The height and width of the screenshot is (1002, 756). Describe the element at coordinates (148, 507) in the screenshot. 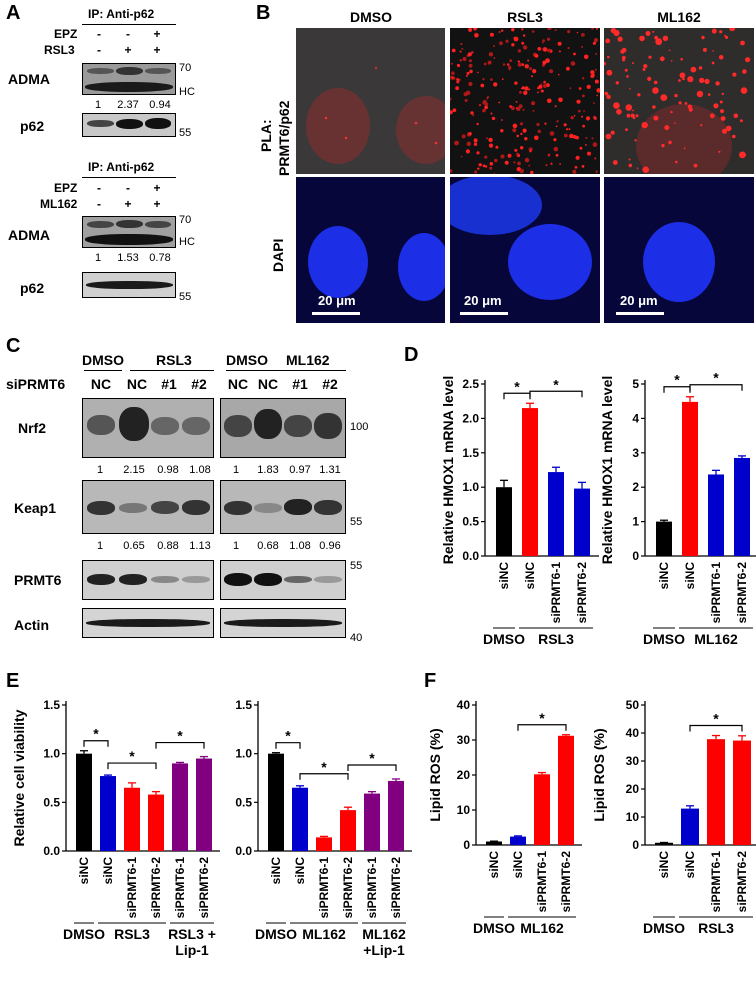

I see `keap1-blot-rsl3` at that location.